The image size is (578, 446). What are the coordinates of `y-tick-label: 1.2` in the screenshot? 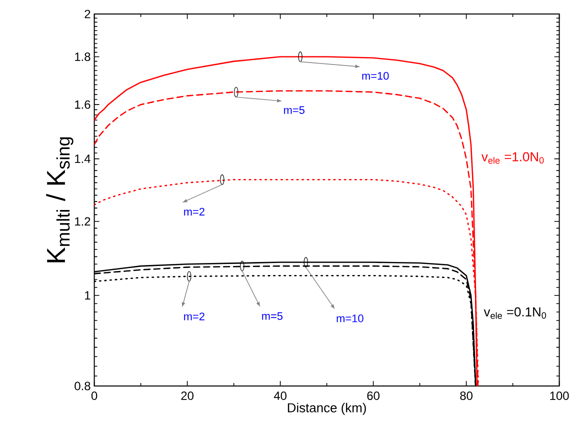 It's located at (82, 221).